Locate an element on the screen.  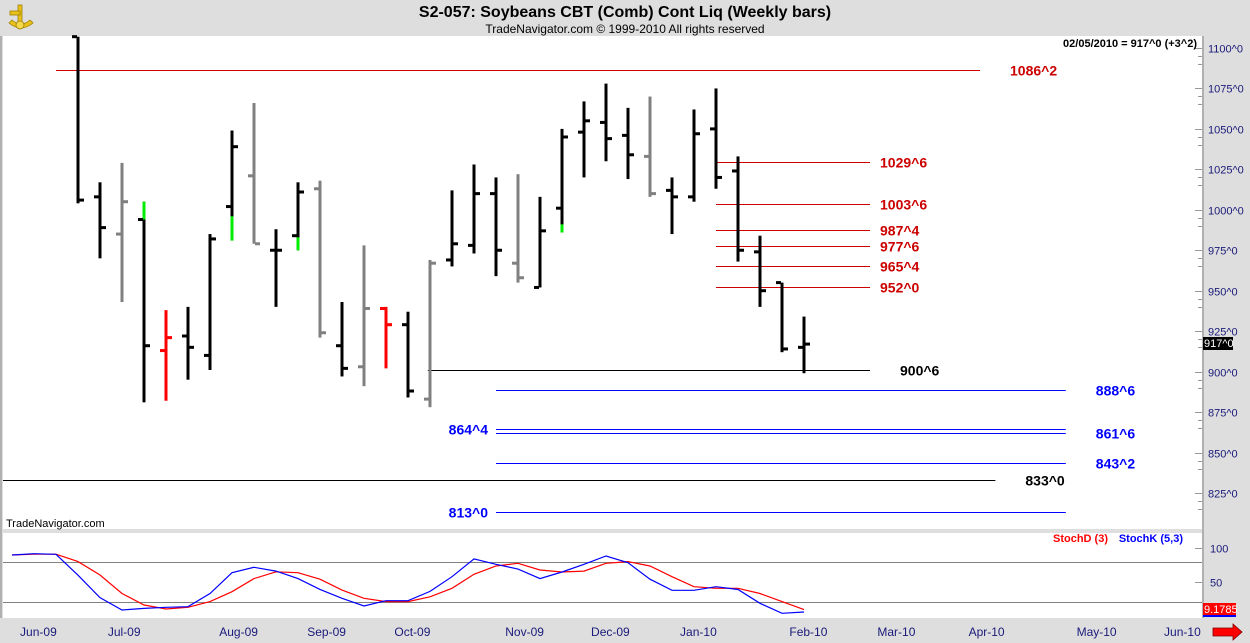
level-label: 965^4 is located at coordinates (900, 267).